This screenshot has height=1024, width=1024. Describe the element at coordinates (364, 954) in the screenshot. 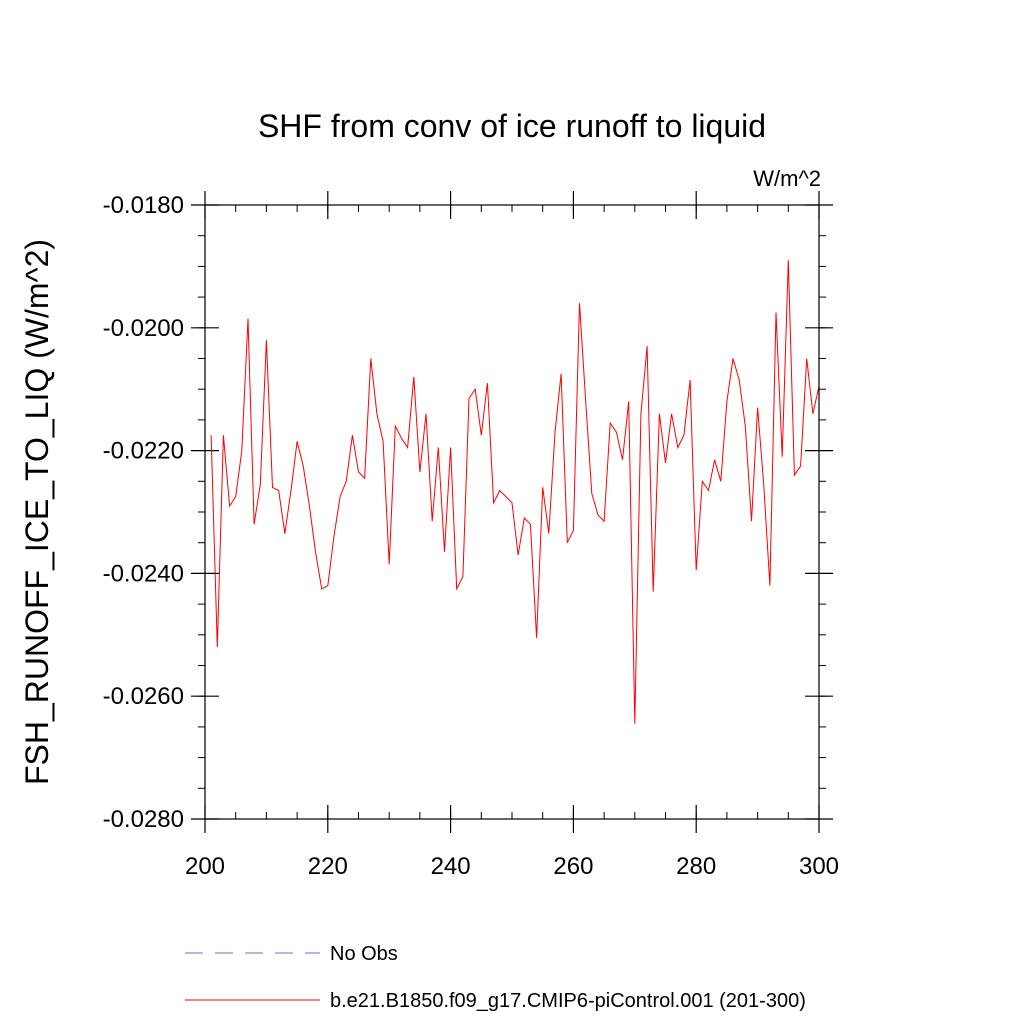

I see `legend-label-no-obs: No Obs` at that location.